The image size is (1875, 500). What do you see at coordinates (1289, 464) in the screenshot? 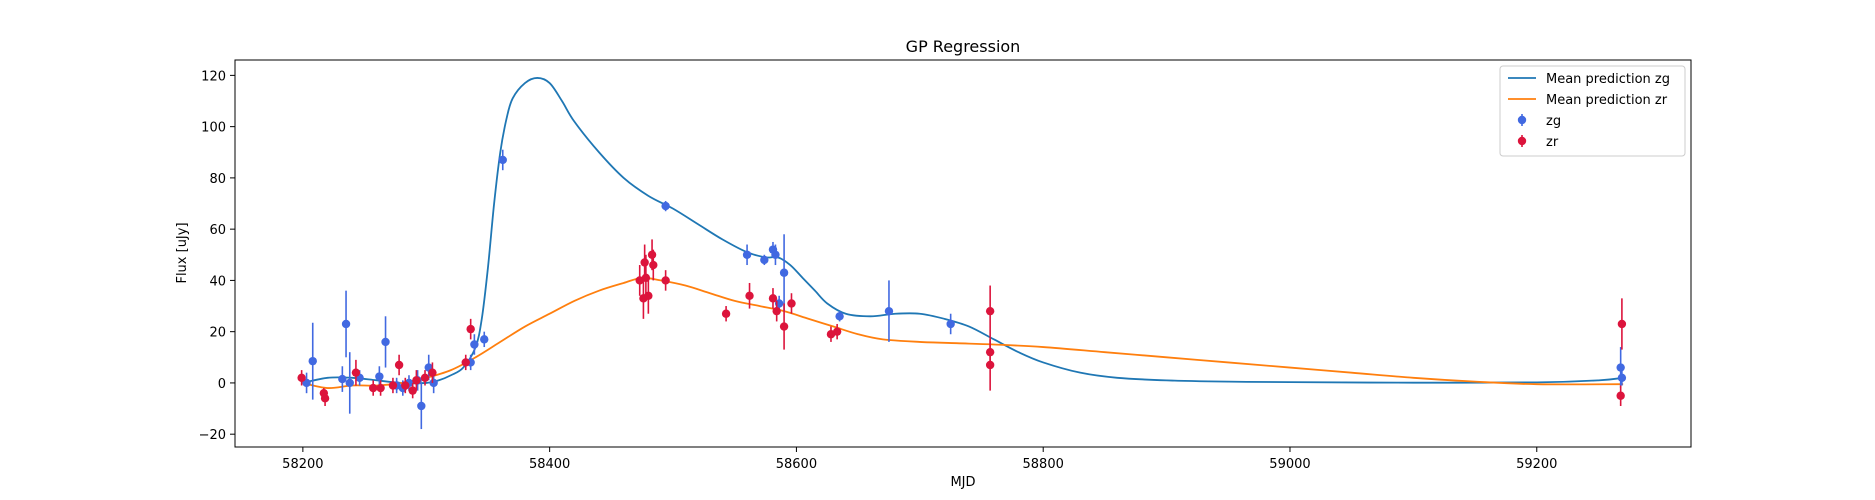
I see `x-tick-label: 59000` at bounding box center [1289, 464].